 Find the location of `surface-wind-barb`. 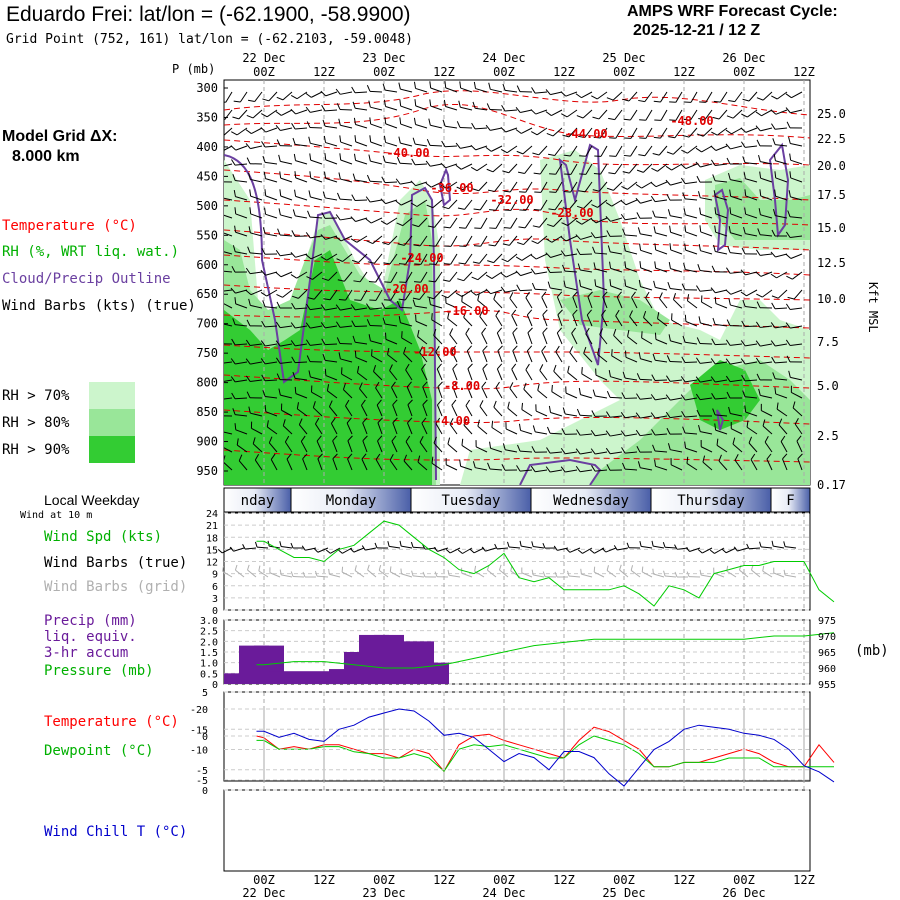

surface-wind-barb is located at coordinates (297, 545).